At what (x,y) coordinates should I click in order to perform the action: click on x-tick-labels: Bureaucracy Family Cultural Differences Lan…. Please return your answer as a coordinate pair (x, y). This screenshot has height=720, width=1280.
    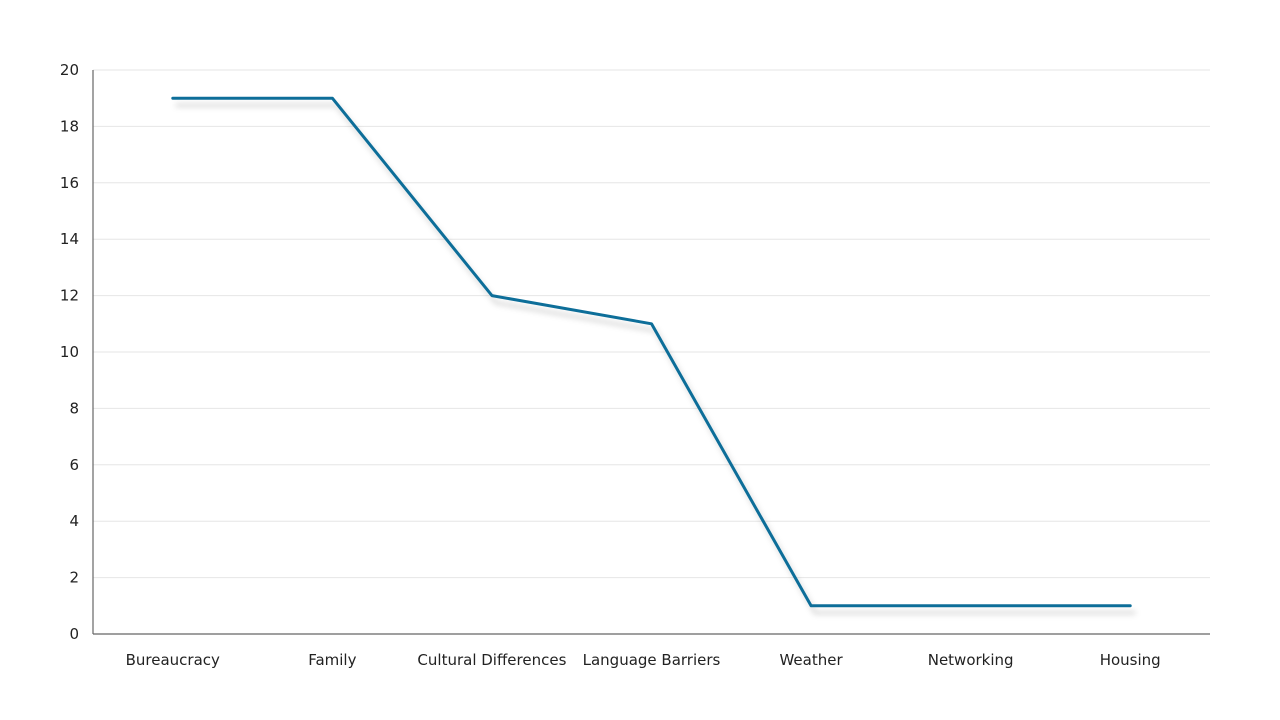
    Looking at the image, I should click on (643, 660).